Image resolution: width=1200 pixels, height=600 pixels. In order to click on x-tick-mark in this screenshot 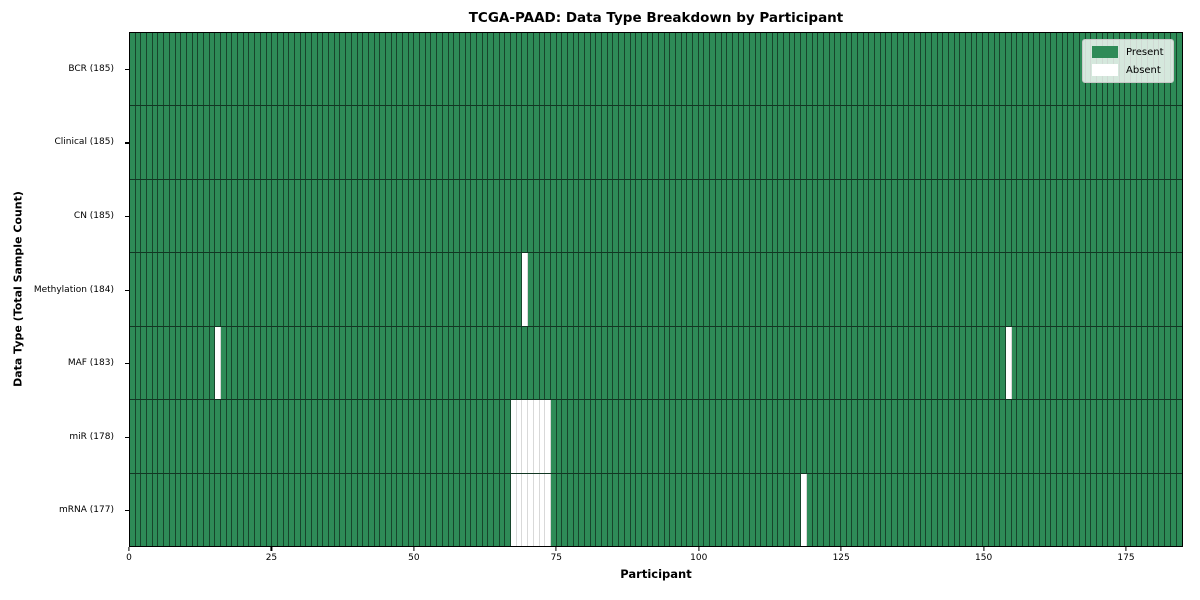, I will do `click(556, 549)`.